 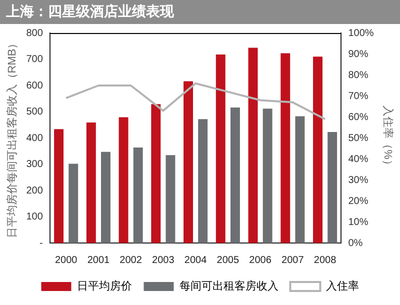 What do you see at coordinates (200, 12) in the screenshot?
I see `chart-title: 上海：四星级酒店业绩表现` at bounding box center [200, 12].